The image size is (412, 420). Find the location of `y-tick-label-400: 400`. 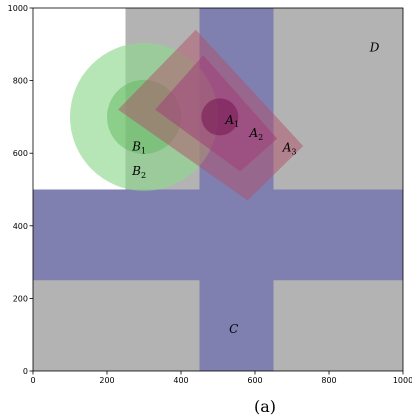

y-tick-label-400: 400 is located at coordinates (20, 226).